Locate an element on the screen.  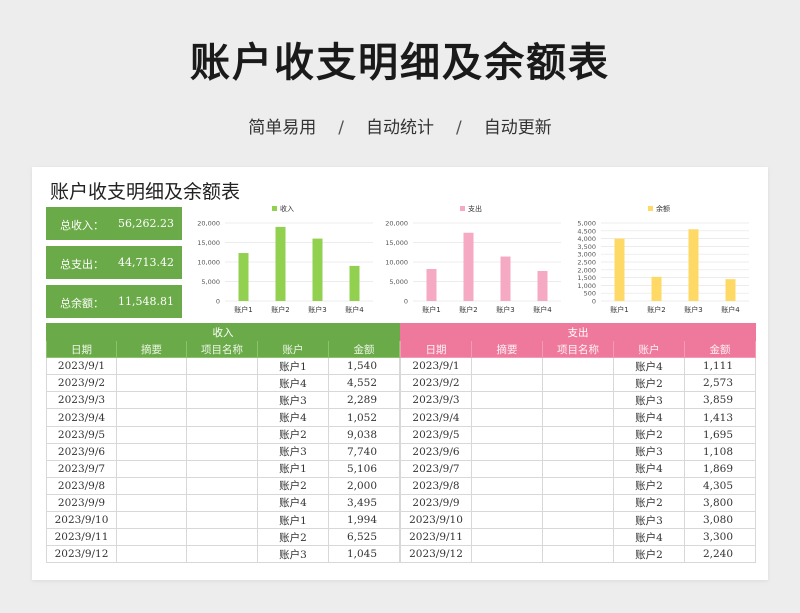
amount-cell: 1,052 is located at coordinates (364, 417).